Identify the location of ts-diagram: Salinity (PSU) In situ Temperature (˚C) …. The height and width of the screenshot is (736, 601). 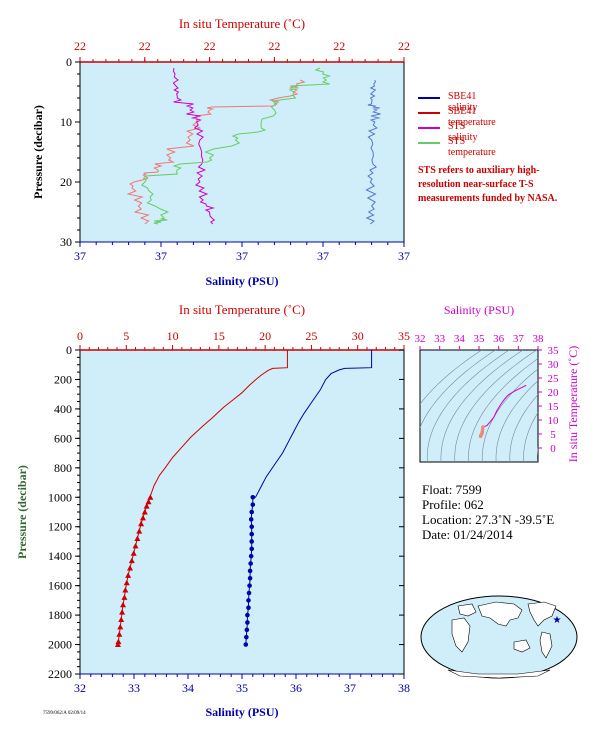
(497, 383).